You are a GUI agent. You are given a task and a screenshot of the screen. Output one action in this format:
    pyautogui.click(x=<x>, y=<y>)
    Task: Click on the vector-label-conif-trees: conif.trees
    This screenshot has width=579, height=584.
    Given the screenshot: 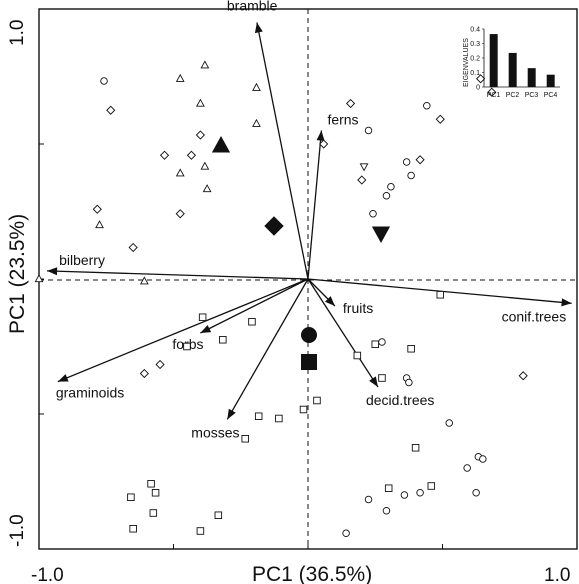 What is the action you would take?
    pyautogui.click(x=534, y=316)
    